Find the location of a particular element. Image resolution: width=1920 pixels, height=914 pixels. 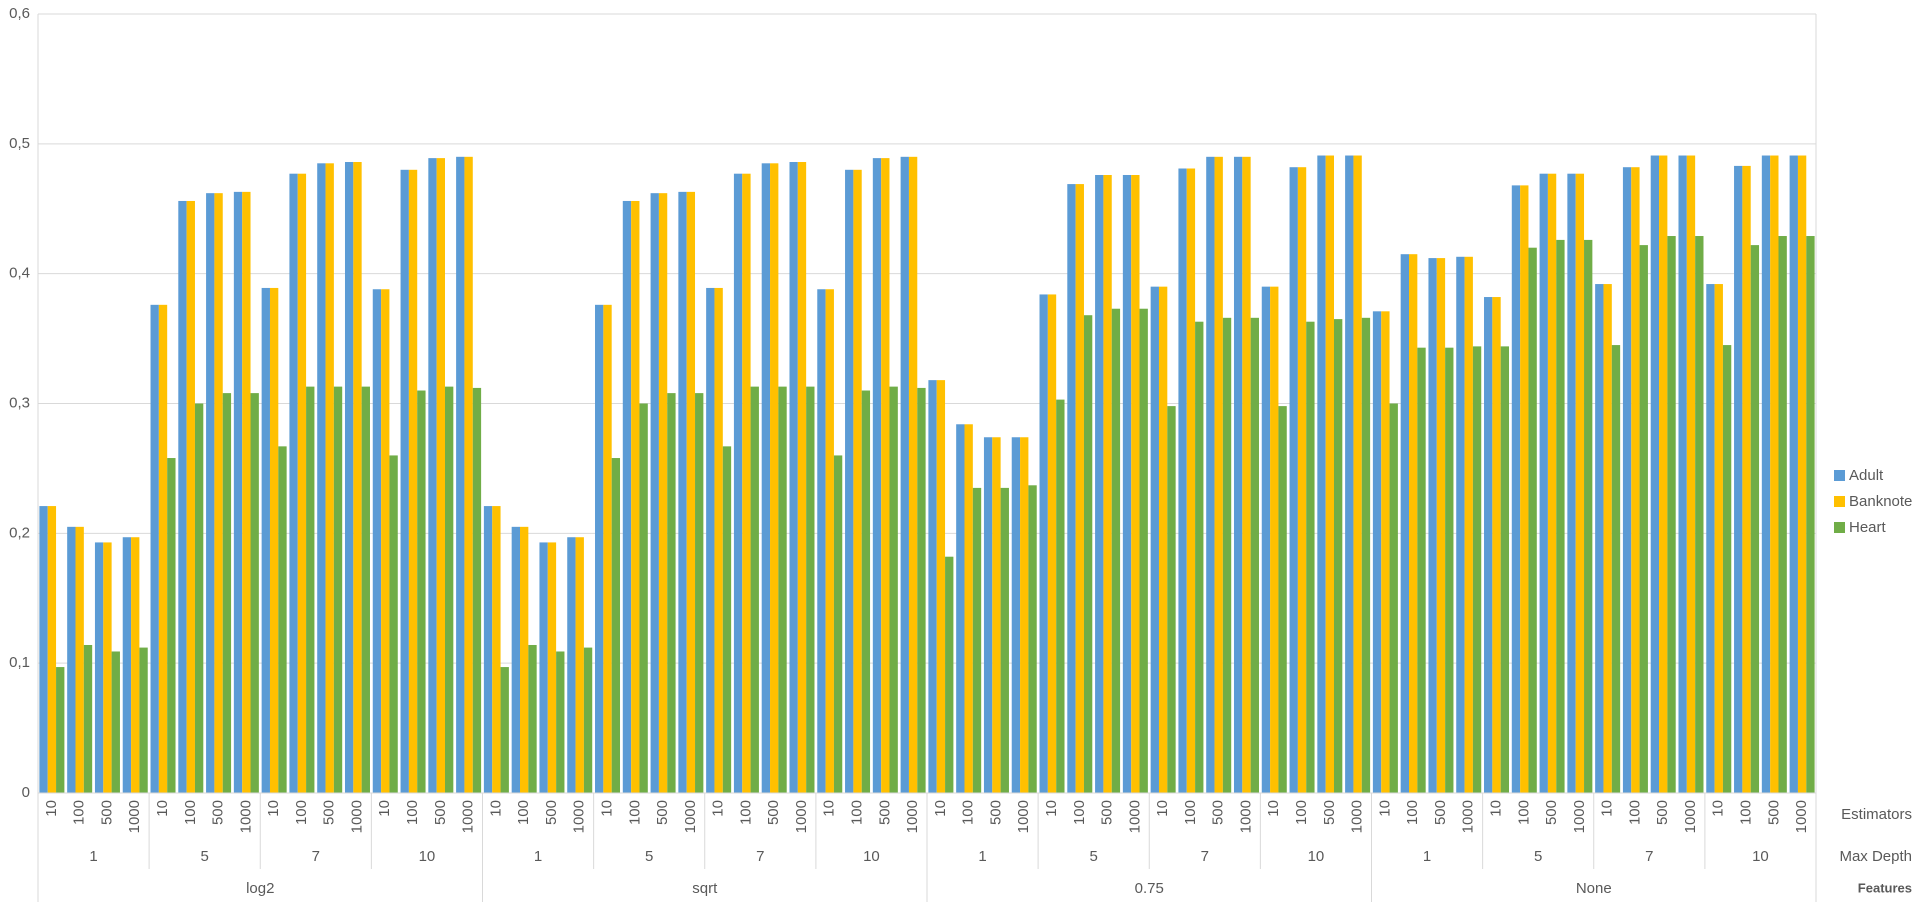

x-group-label: sqrt is located at coordinates (705, 888).